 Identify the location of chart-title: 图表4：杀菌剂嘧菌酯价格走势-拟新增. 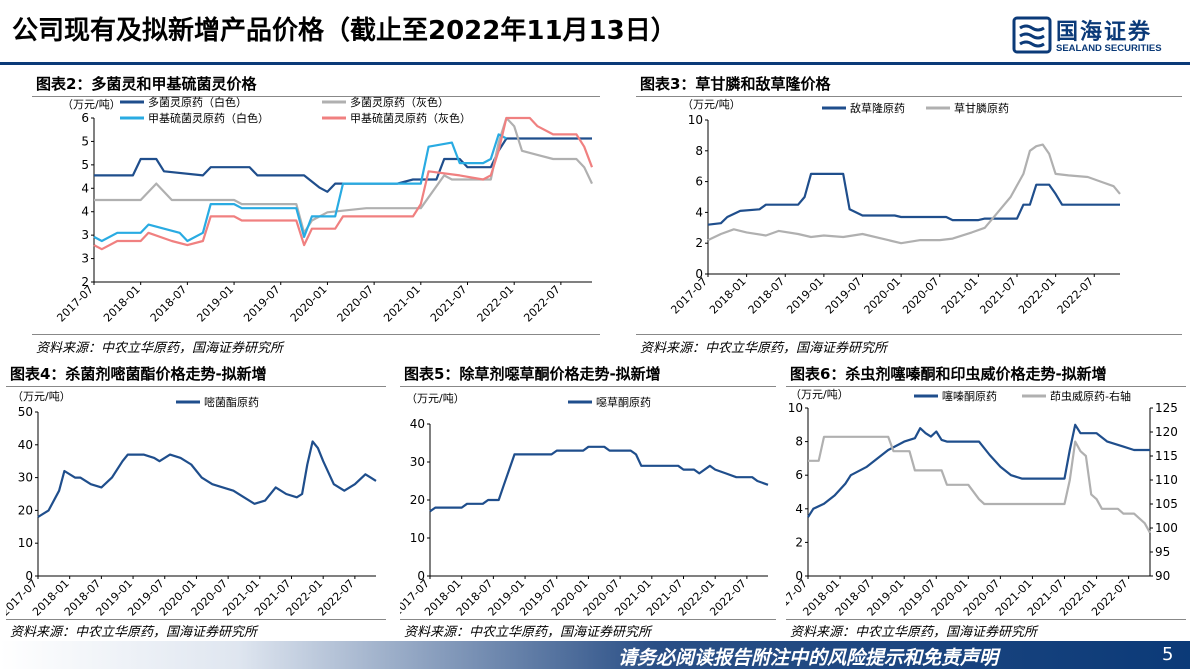
(196, 374).